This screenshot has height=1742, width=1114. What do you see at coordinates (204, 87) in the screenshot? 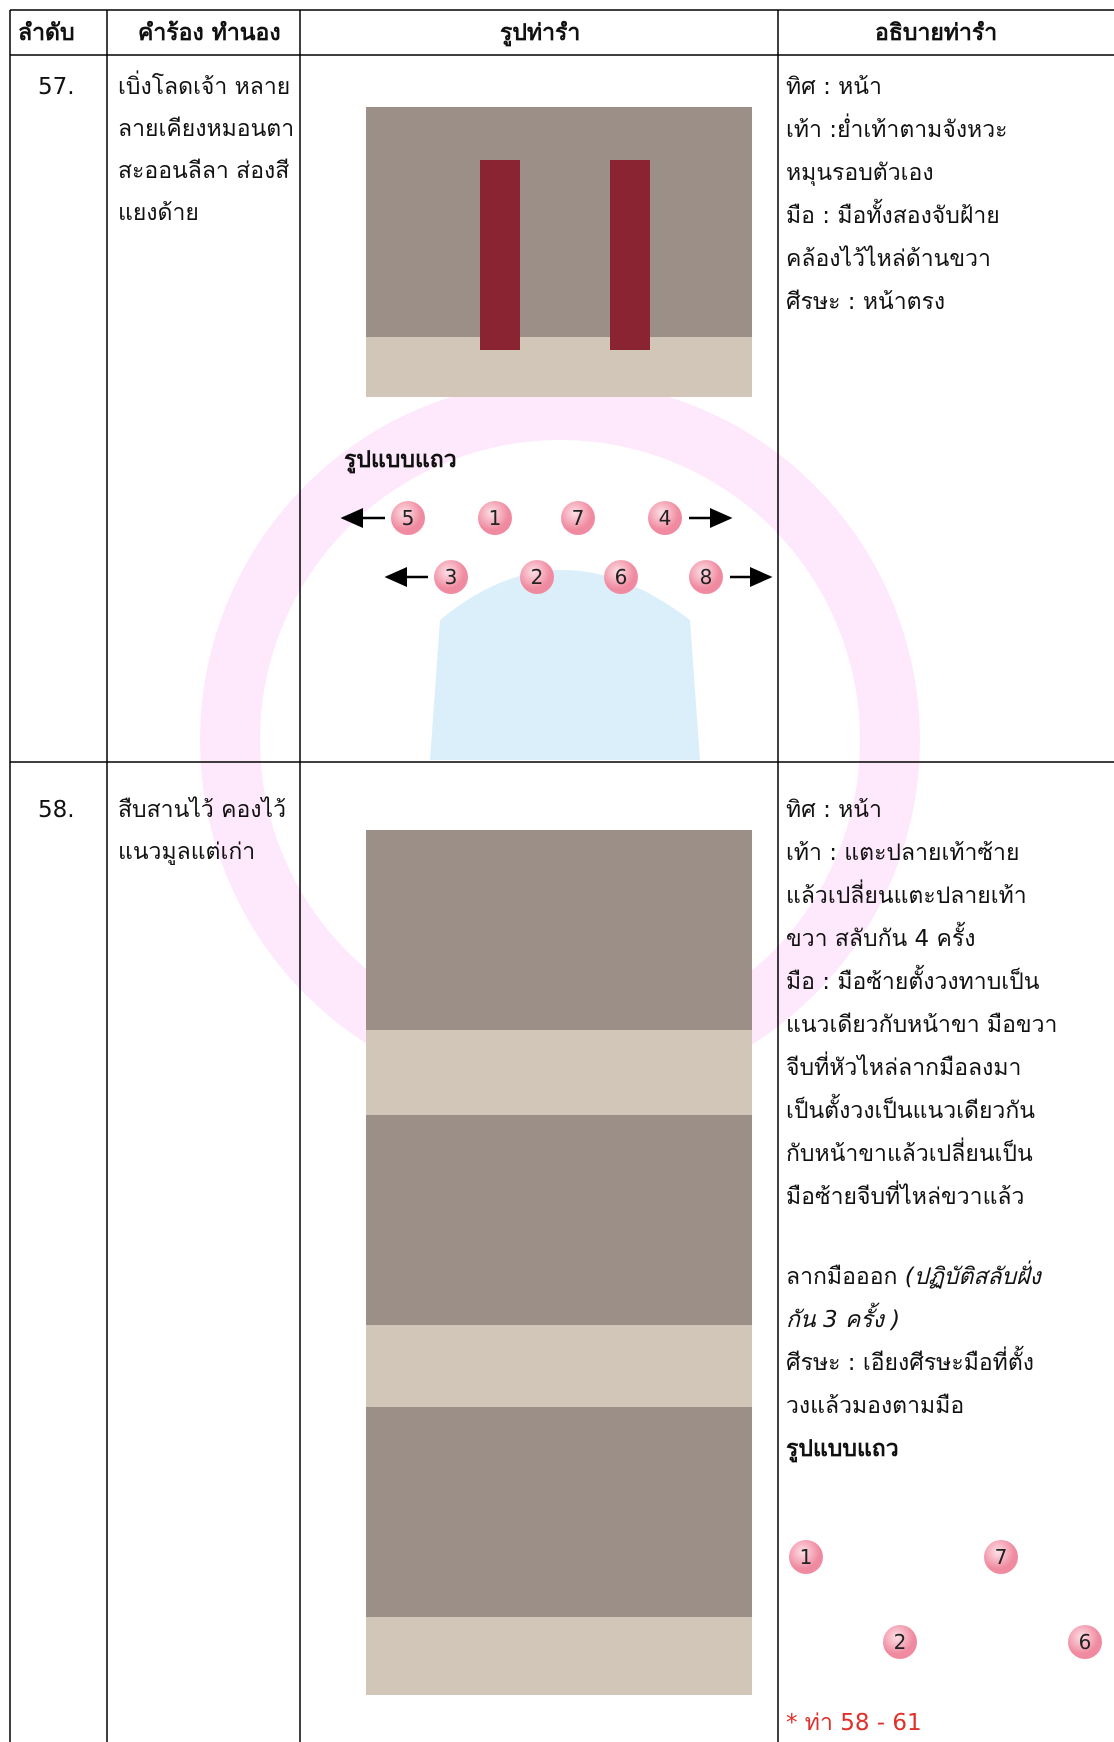
I see `lyrics-line: เบิ่งโลดเจ้า หลาย` at bounding box center [204, 87].